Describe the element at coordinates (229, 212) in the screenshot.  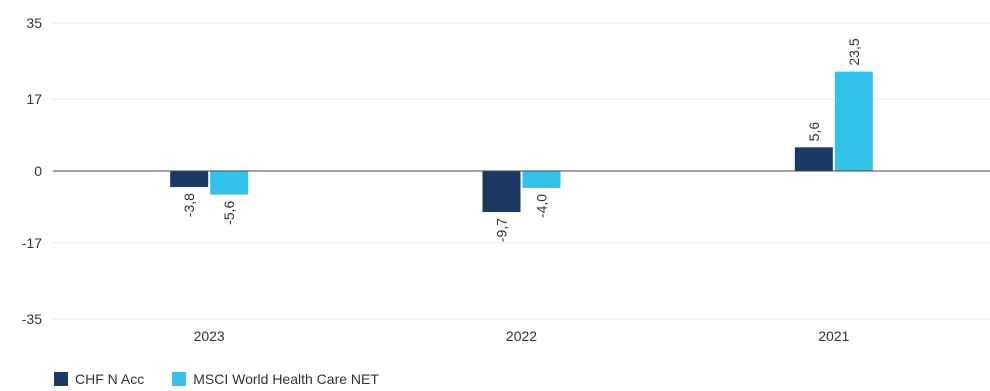
I see `data-label: -5,6` at that location.